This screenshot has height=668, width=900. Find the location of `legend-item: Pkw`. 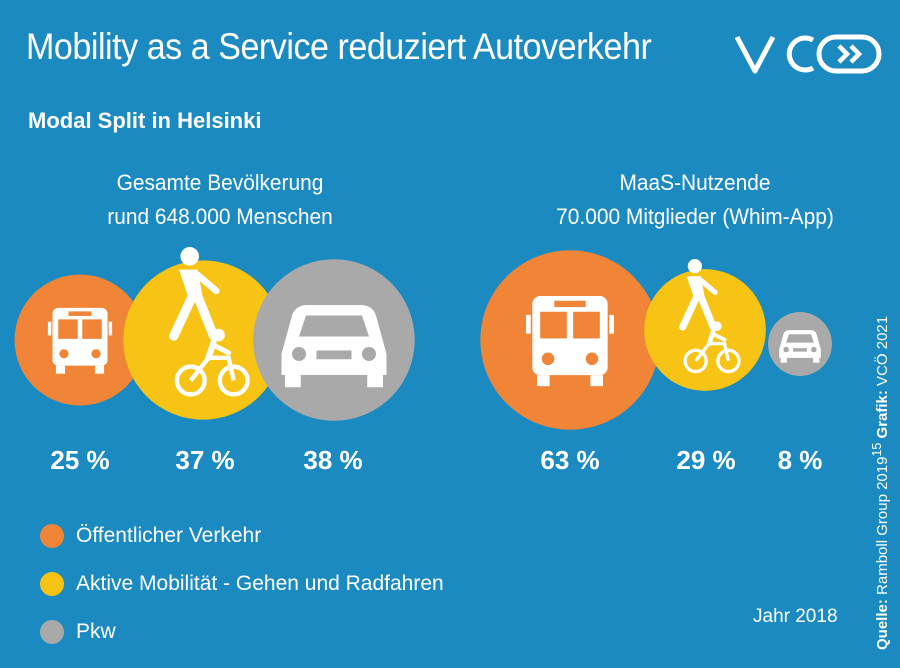

legend-item: Pkw is located at coordinates (242, 632).